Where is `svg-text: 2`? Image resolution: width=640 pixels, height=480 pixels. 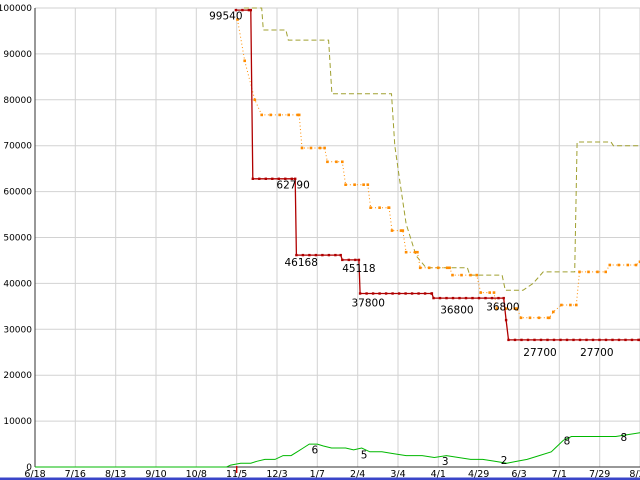 svg-text: 2 is located at coordinates (504, 461).